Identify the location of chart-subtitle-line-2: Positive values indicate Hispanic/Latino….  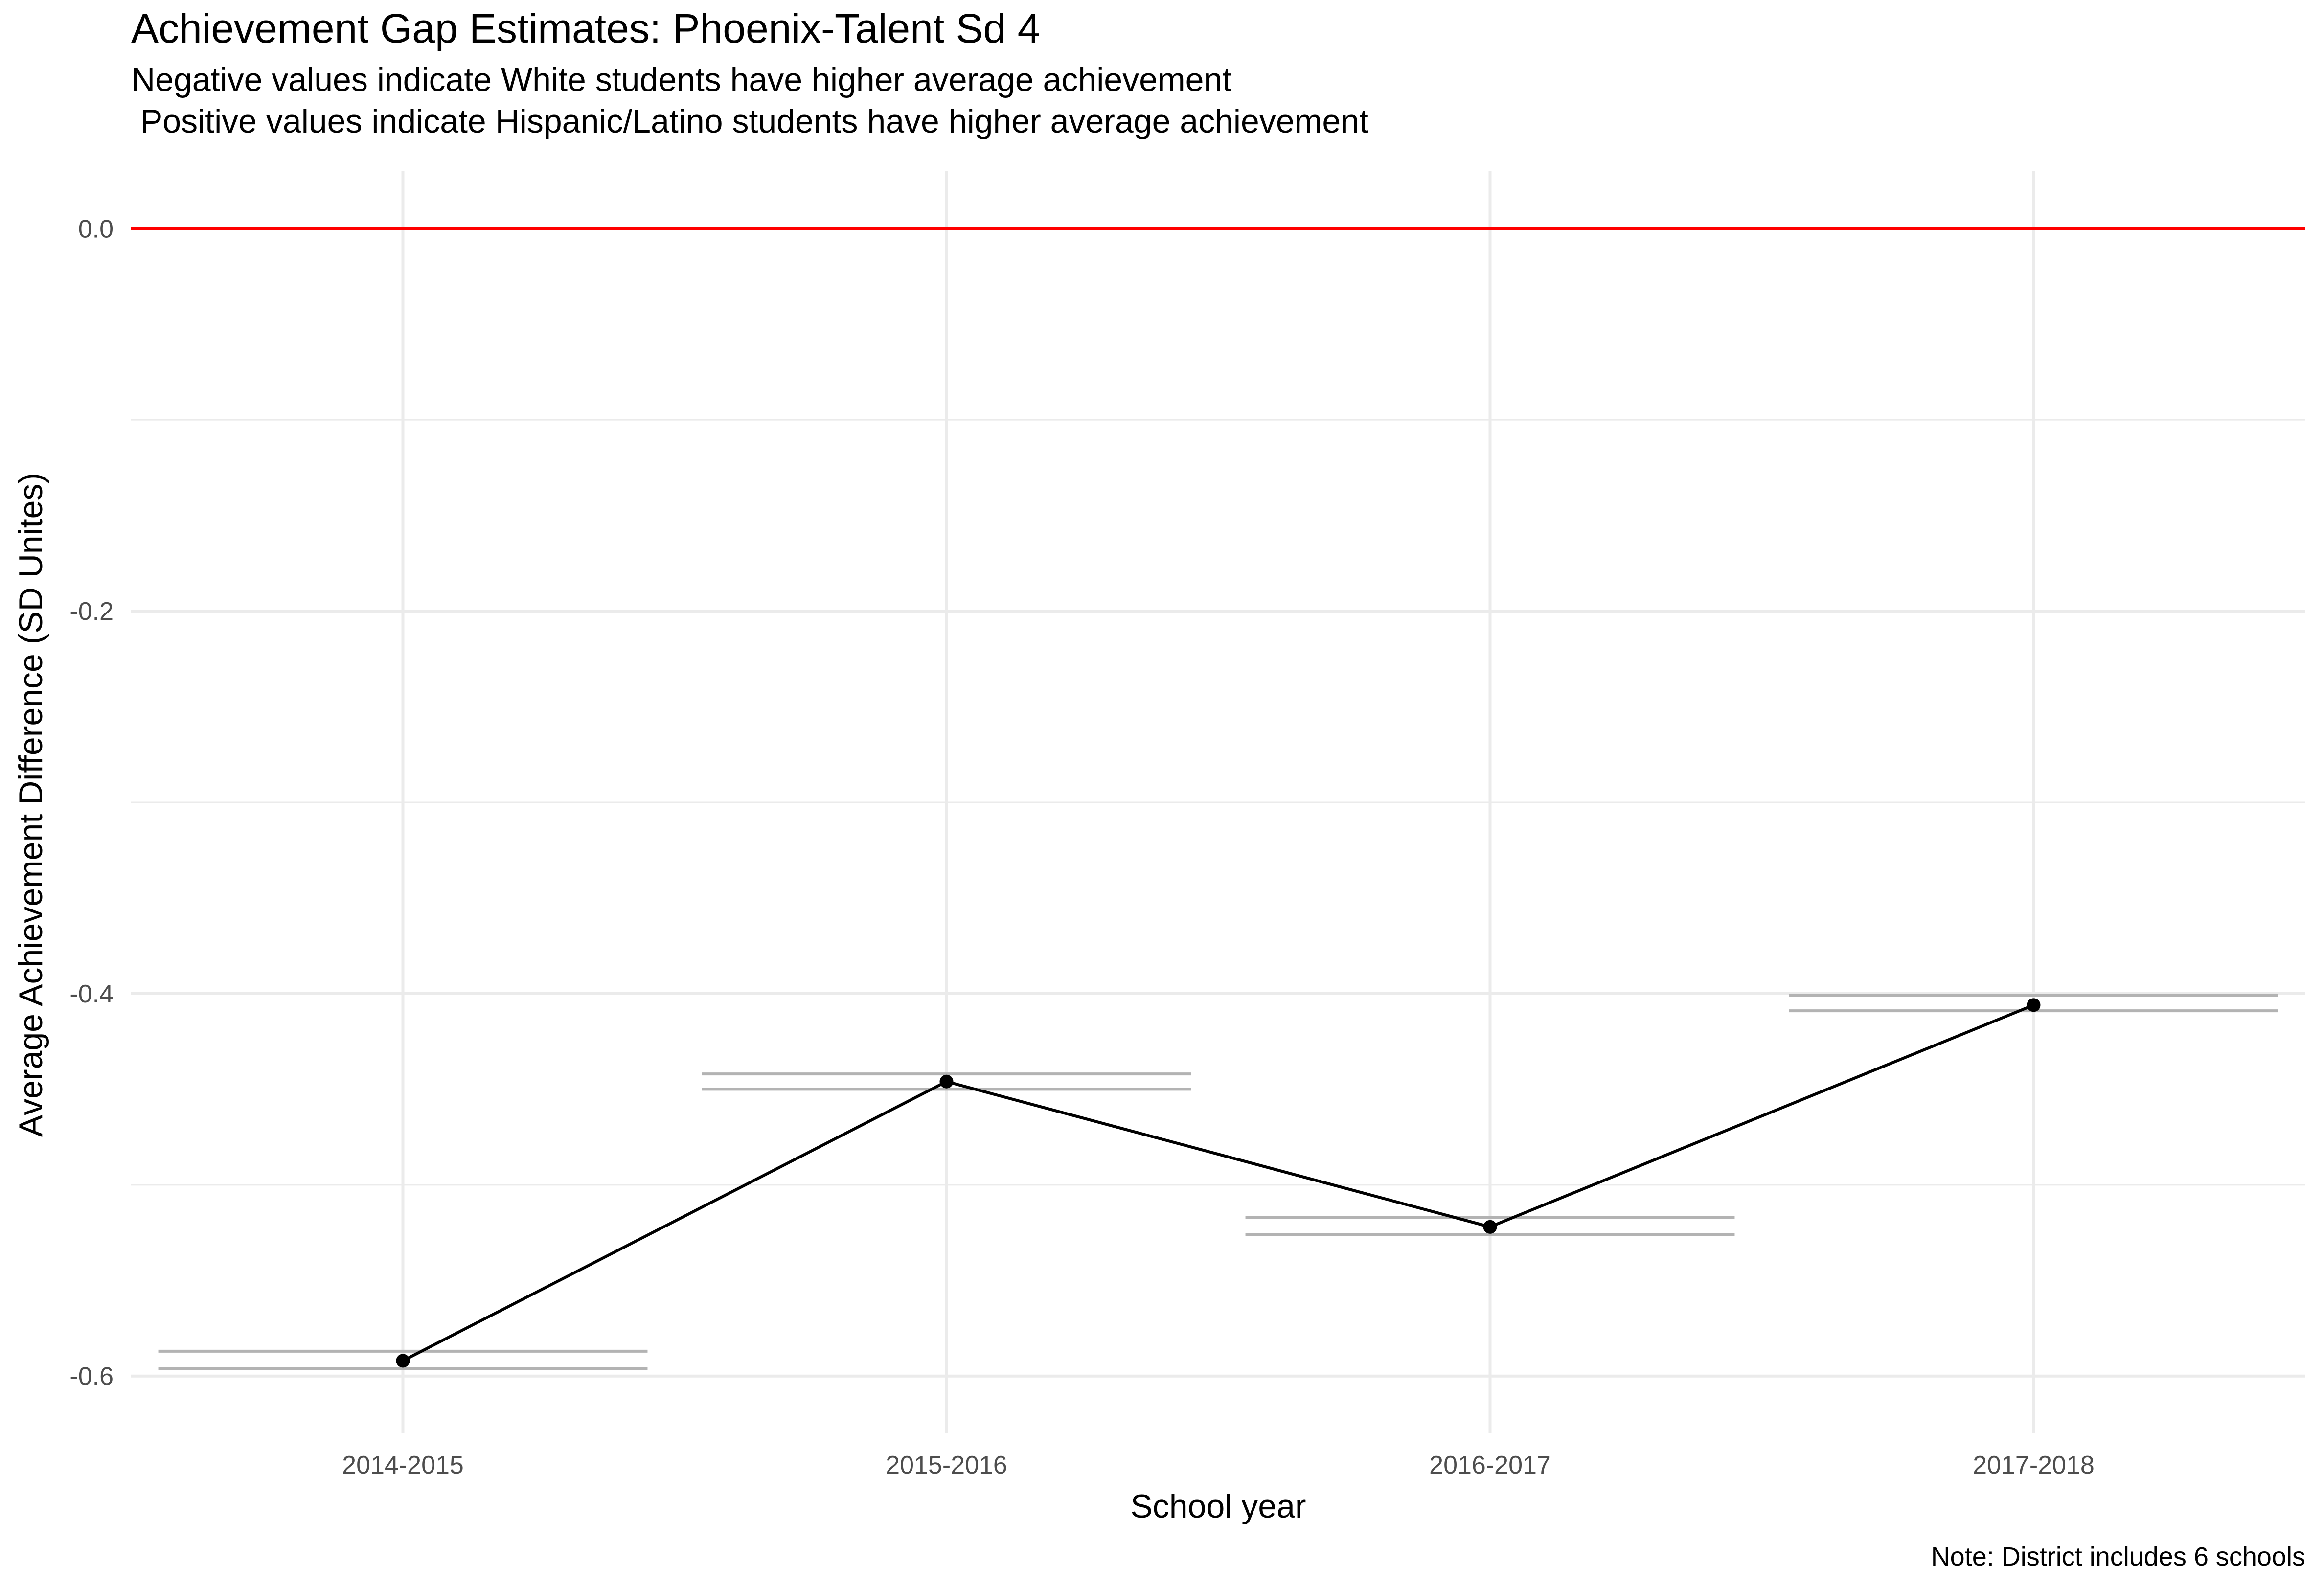
(750, 121).